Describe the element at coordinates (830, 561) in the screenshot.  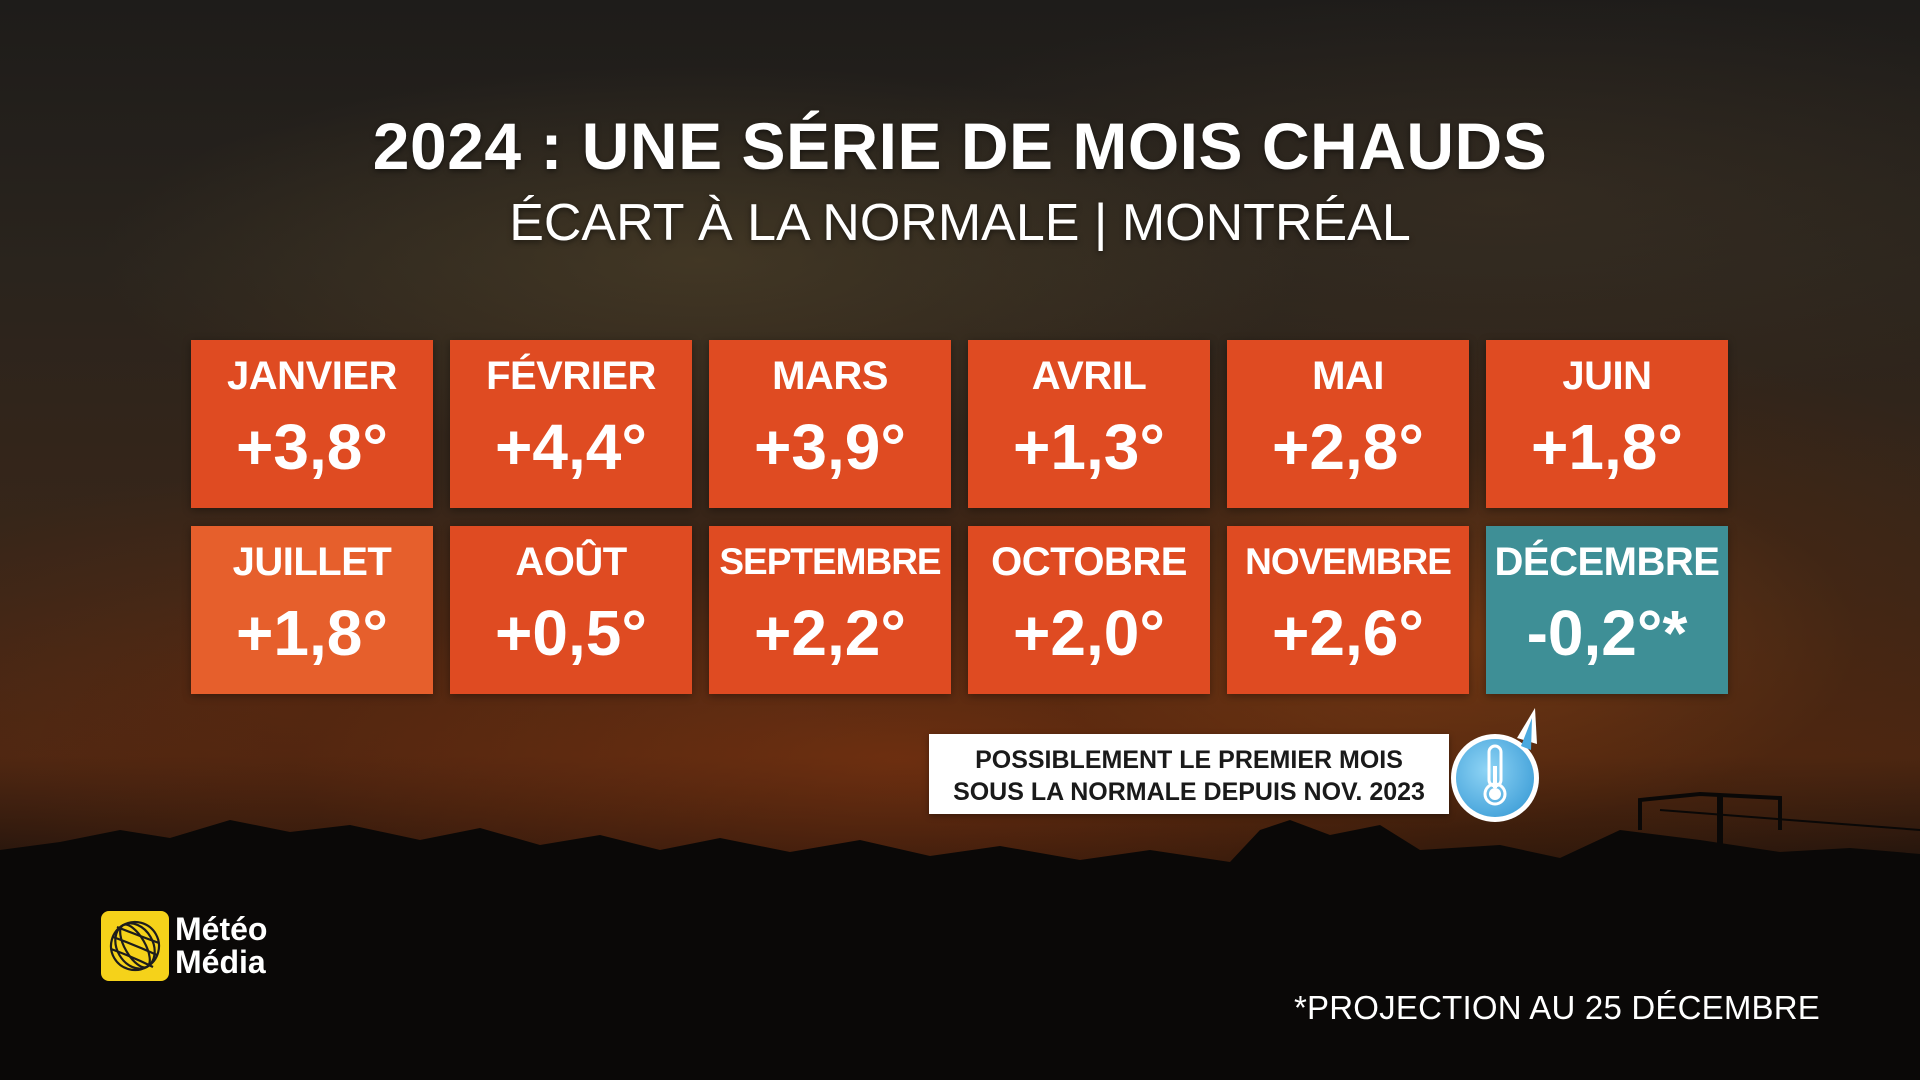
I see `month-label: SEPTEMBRE` at that location.